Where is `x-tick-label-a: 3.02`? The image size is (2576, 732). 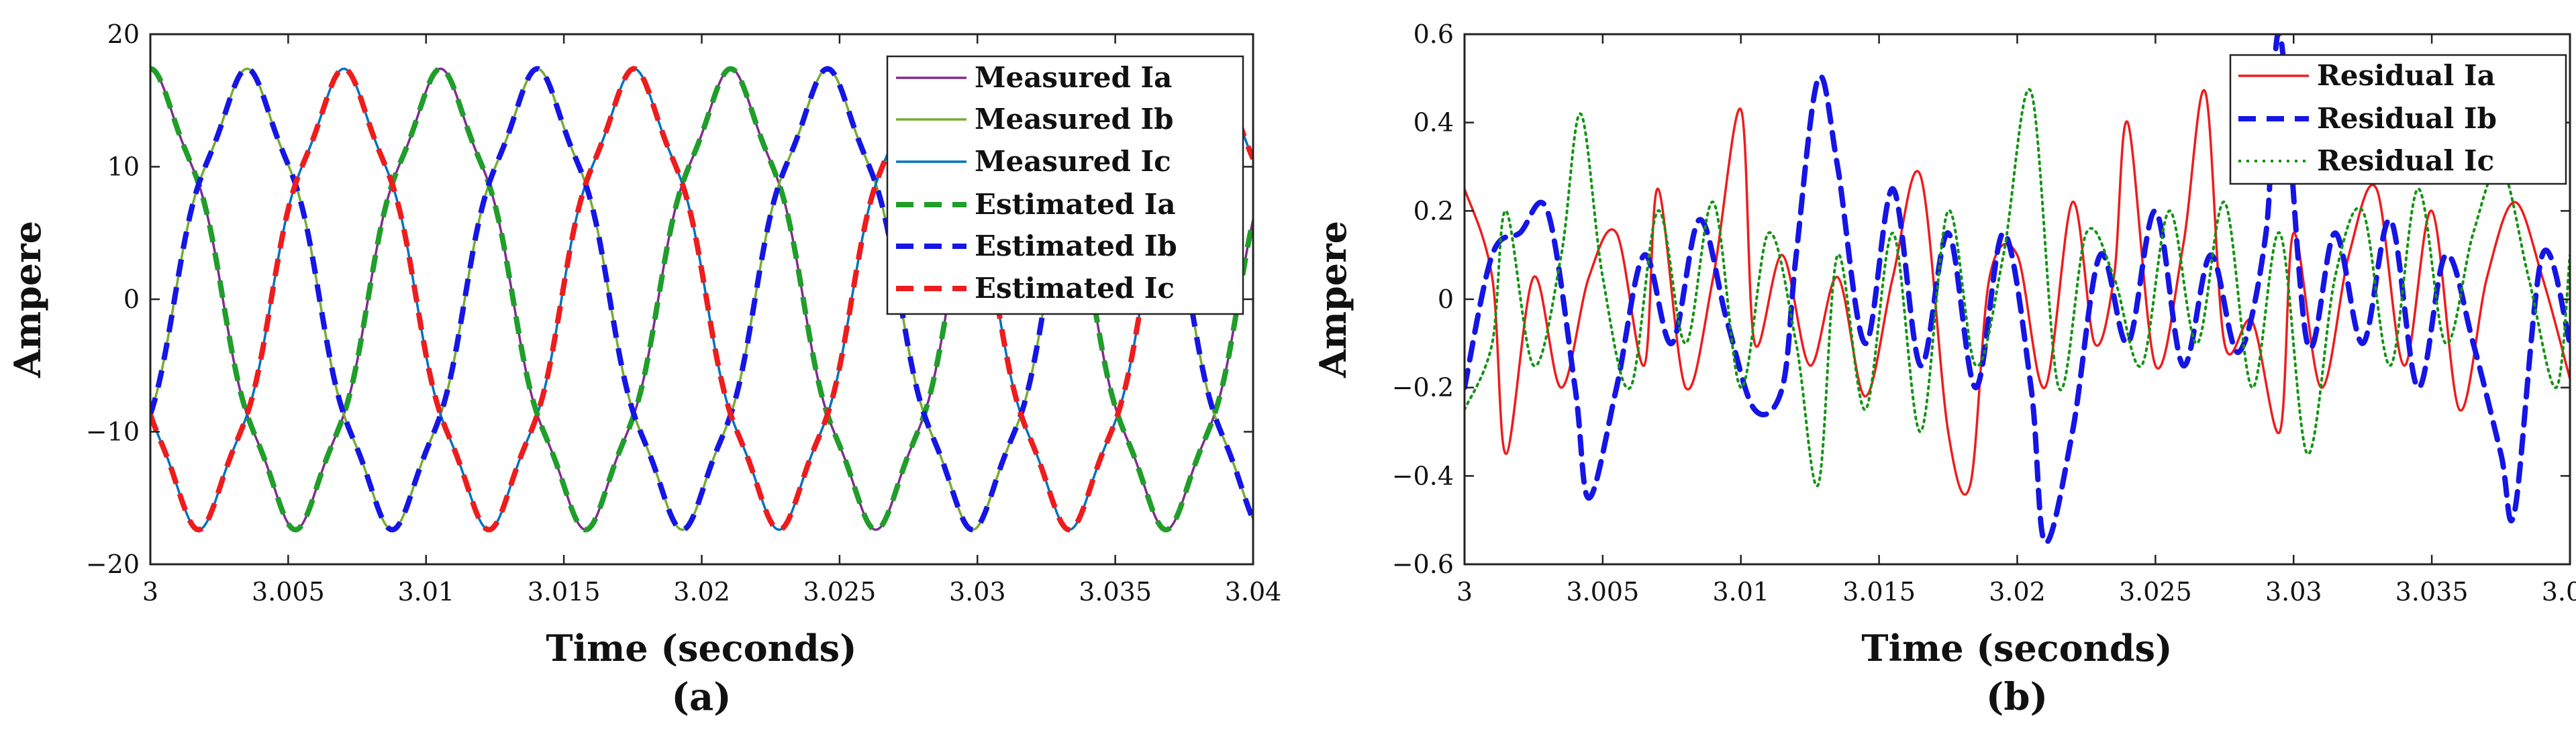 x-tick-label-a: 3.02 is located at coordinates (701, 592).